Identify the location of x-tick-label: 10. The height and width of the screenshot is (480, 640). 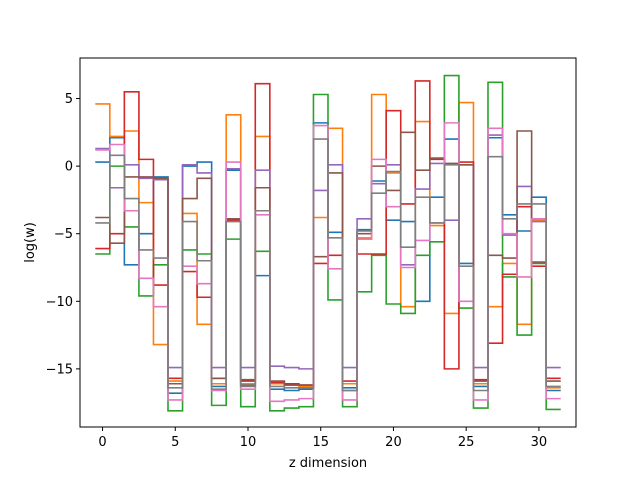
(248, 442).